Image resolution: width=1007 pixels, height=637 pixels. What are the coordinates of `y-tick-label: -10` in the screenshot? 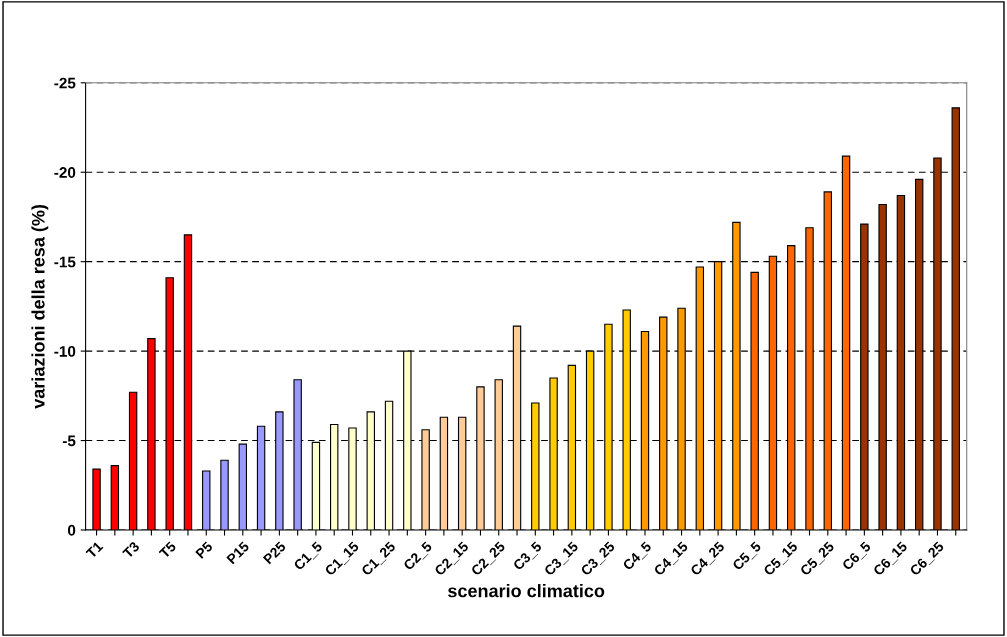 It's located at (65, 351).